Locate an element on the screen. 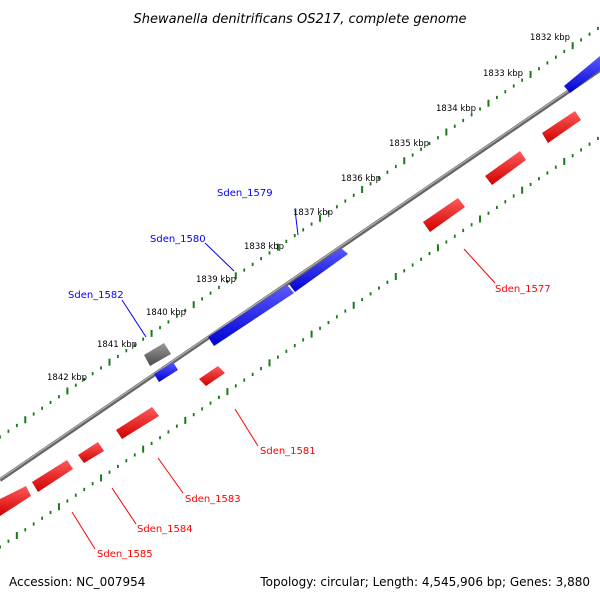 The height and width of the screenshot is (600, 600). gene-label: Sden_1579 is located at coordinates (245, 193).